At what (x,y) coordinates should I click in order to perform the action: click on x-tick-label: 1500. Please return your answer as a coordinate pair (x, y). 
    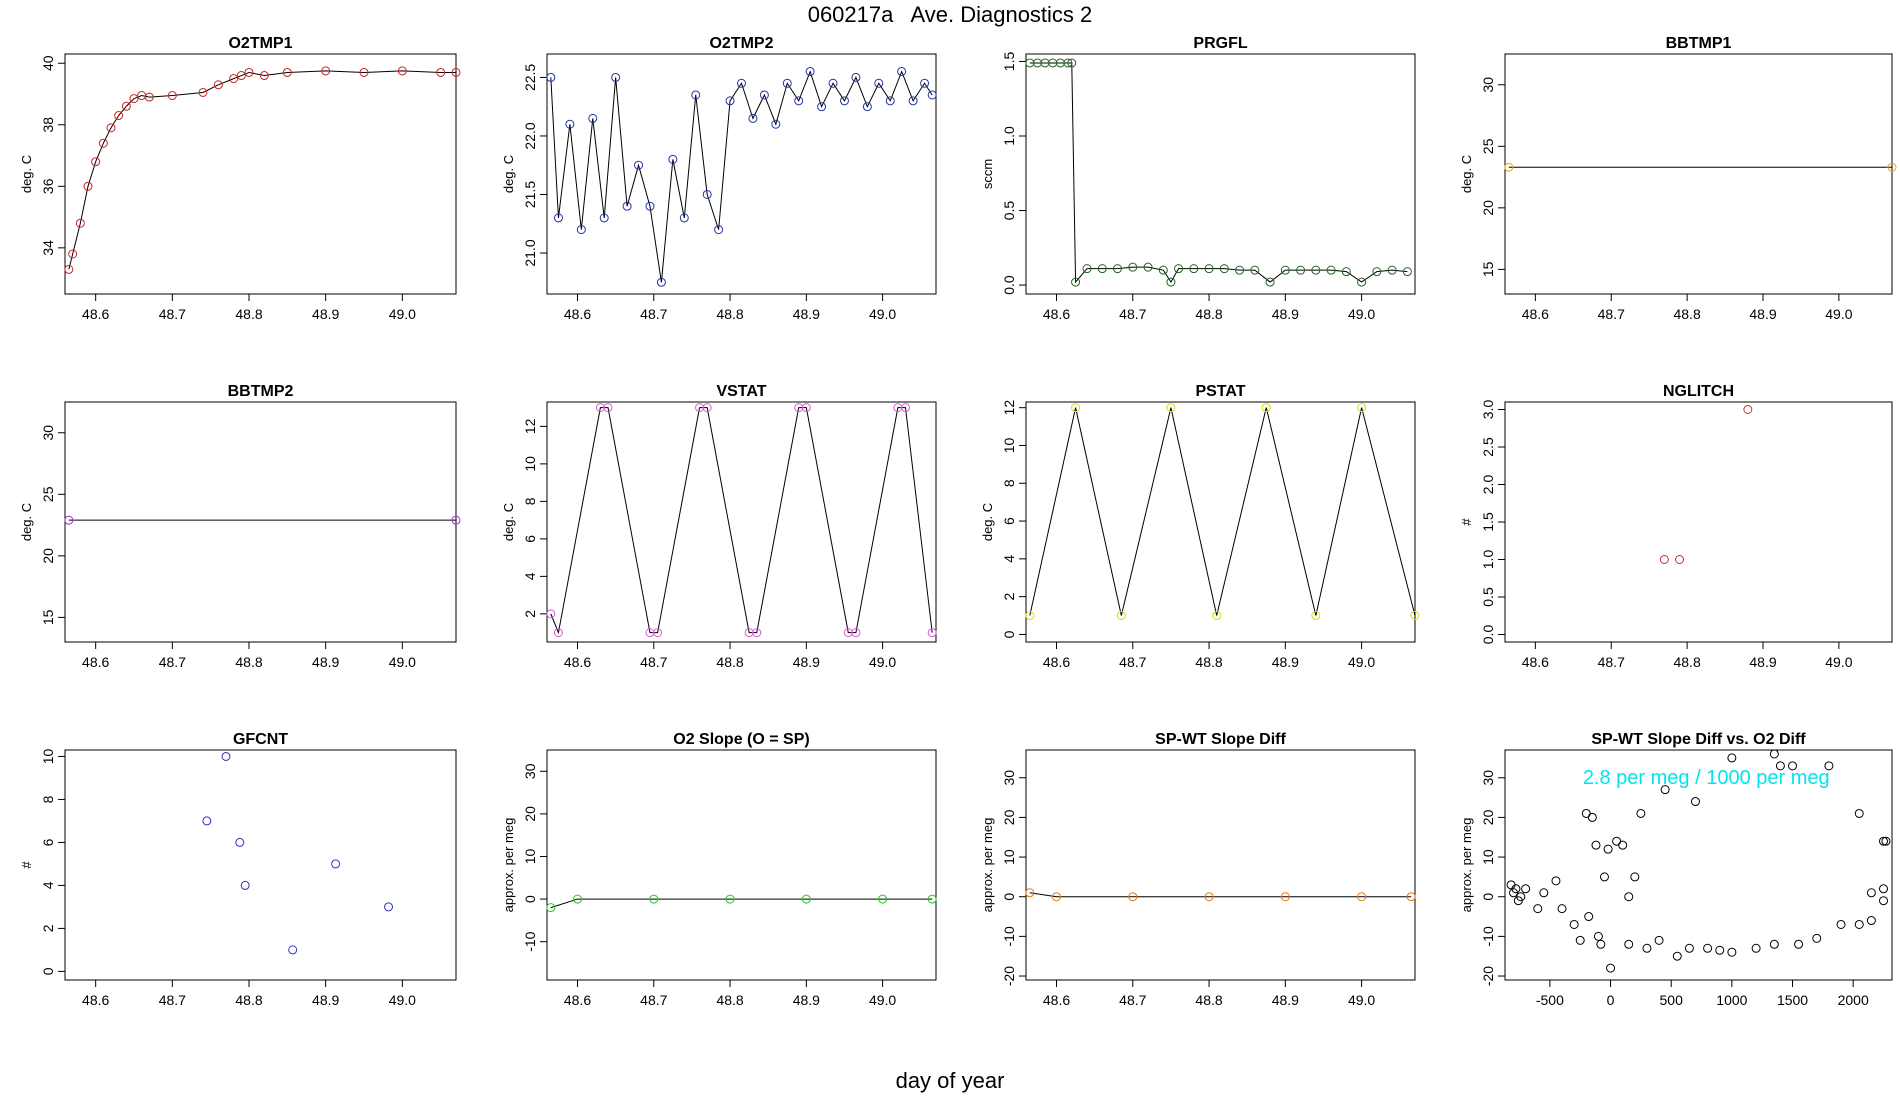
    Looking at the image, I should click on (1792, 1000).